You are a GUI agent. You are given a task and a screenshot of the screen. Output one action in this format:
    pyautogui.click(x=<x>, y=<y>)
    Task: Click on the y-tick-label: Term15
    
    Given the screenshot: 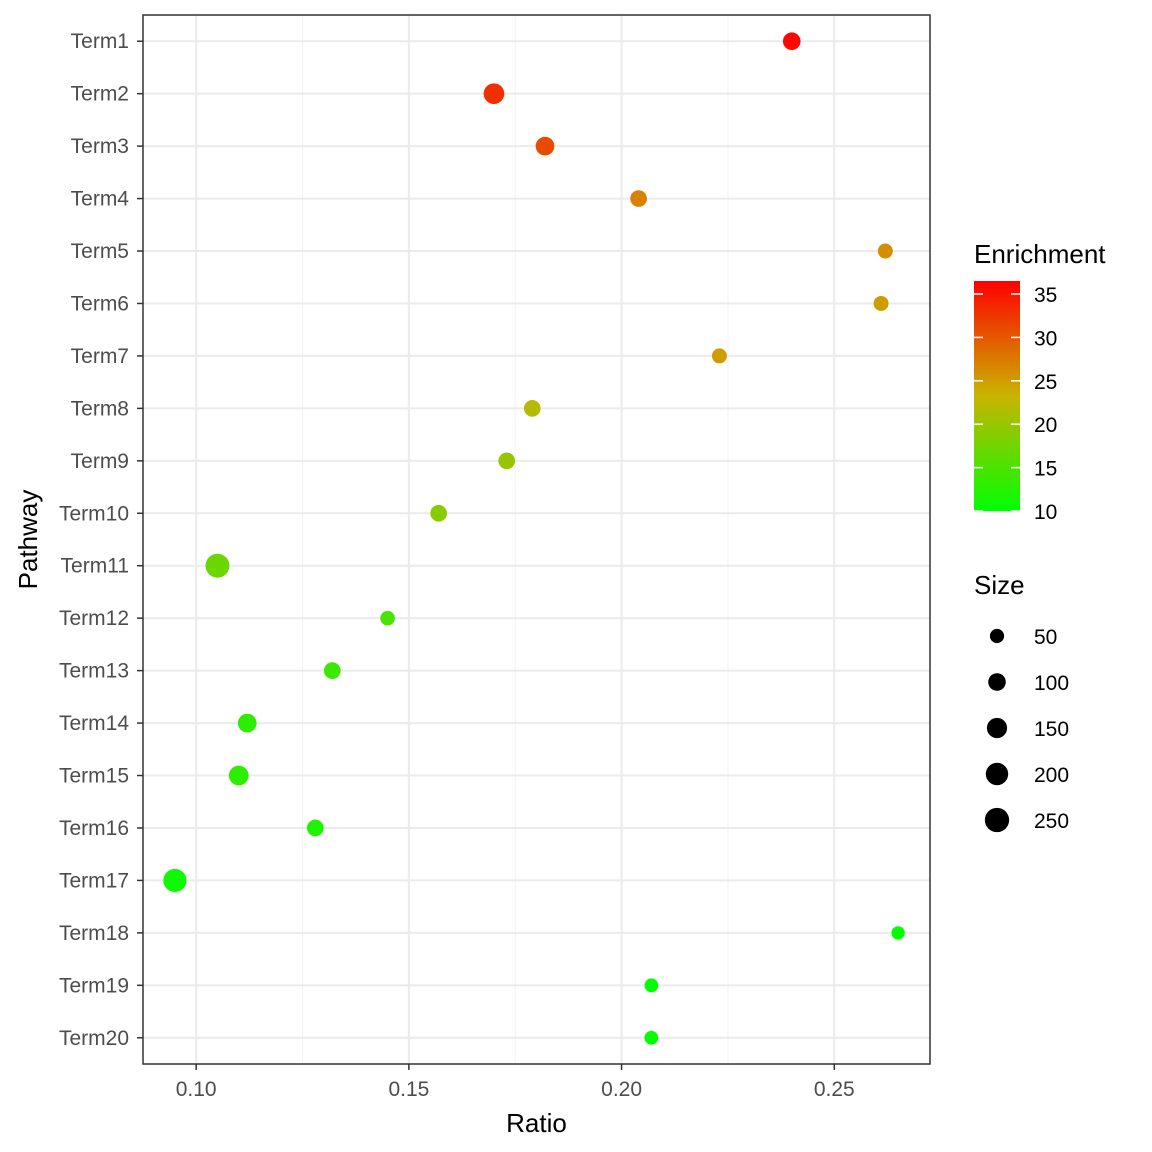 What is the action you would take?
    pyautogui.click(x=94, y=776)
    